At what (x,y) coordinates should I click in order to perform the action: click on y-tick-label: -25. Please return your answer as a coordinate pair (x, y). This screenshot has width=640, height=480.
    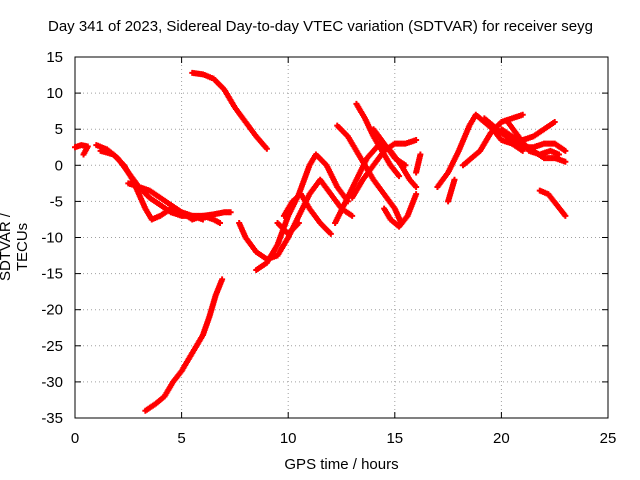
    Looking at the image, I should click on (52, 346).